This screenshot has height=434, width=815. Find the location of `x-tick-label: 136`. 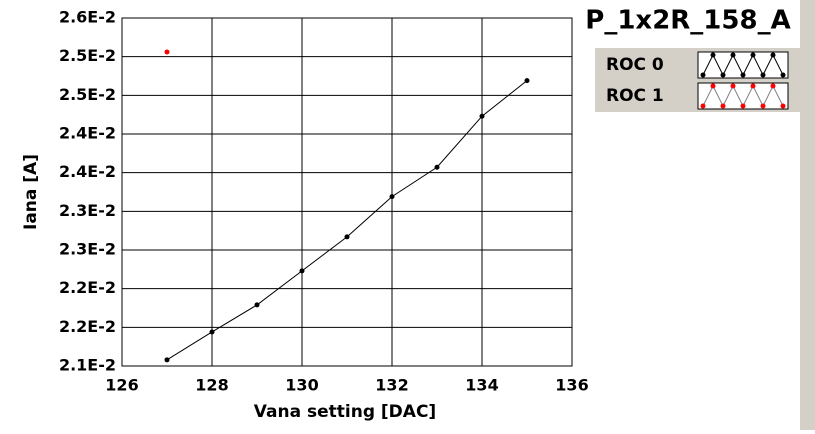

x-tick-label: 136 is located at coordinates (571, 385).